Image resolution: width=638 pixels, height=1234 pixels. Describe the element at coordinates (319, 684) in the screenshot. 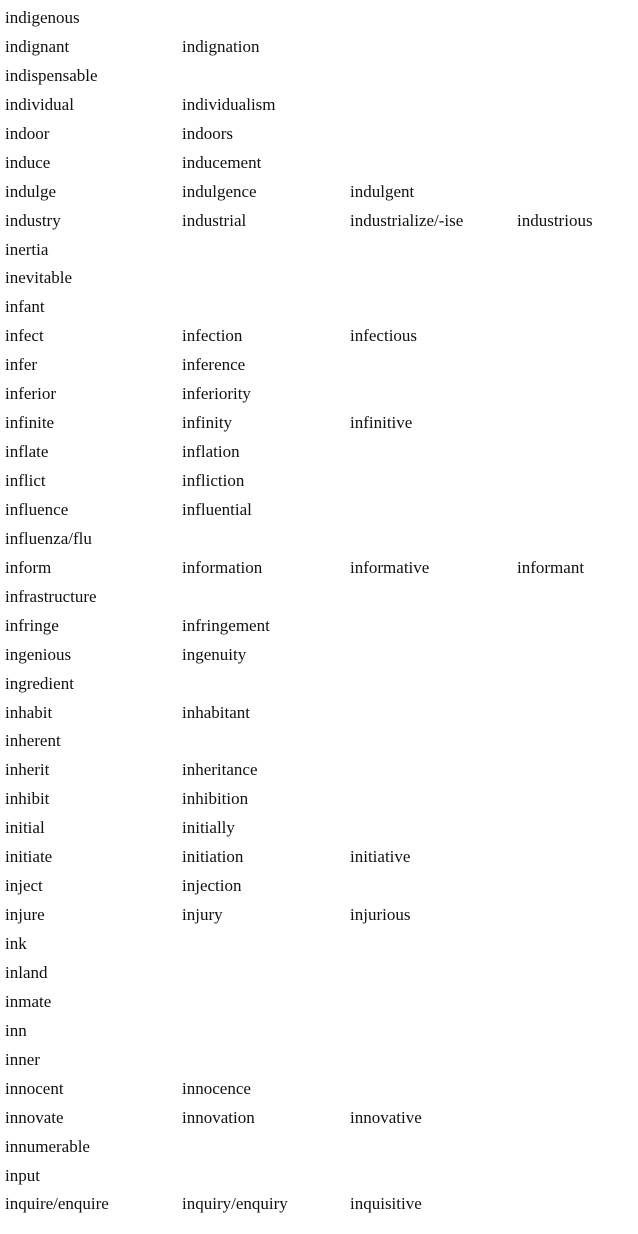

I see `word-row: ingredient` at that location.